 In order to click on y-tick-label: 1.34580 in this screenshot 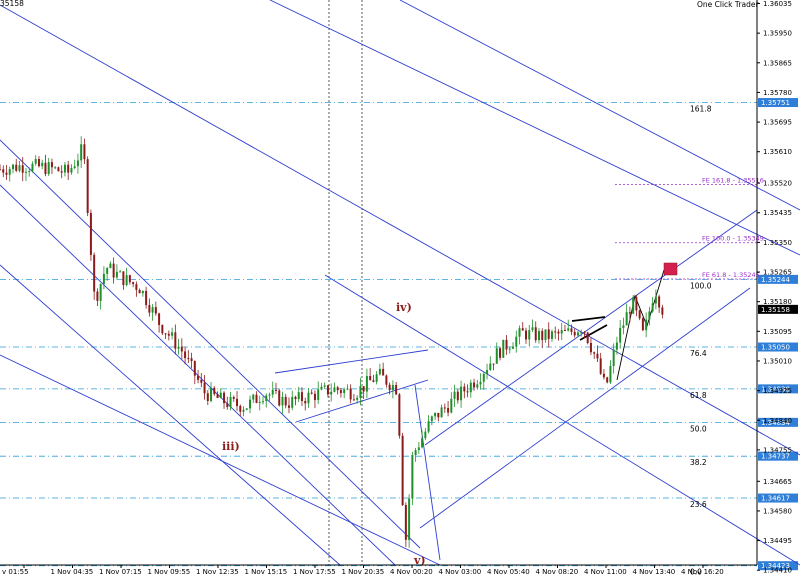, I will do `click(777, 511)`.